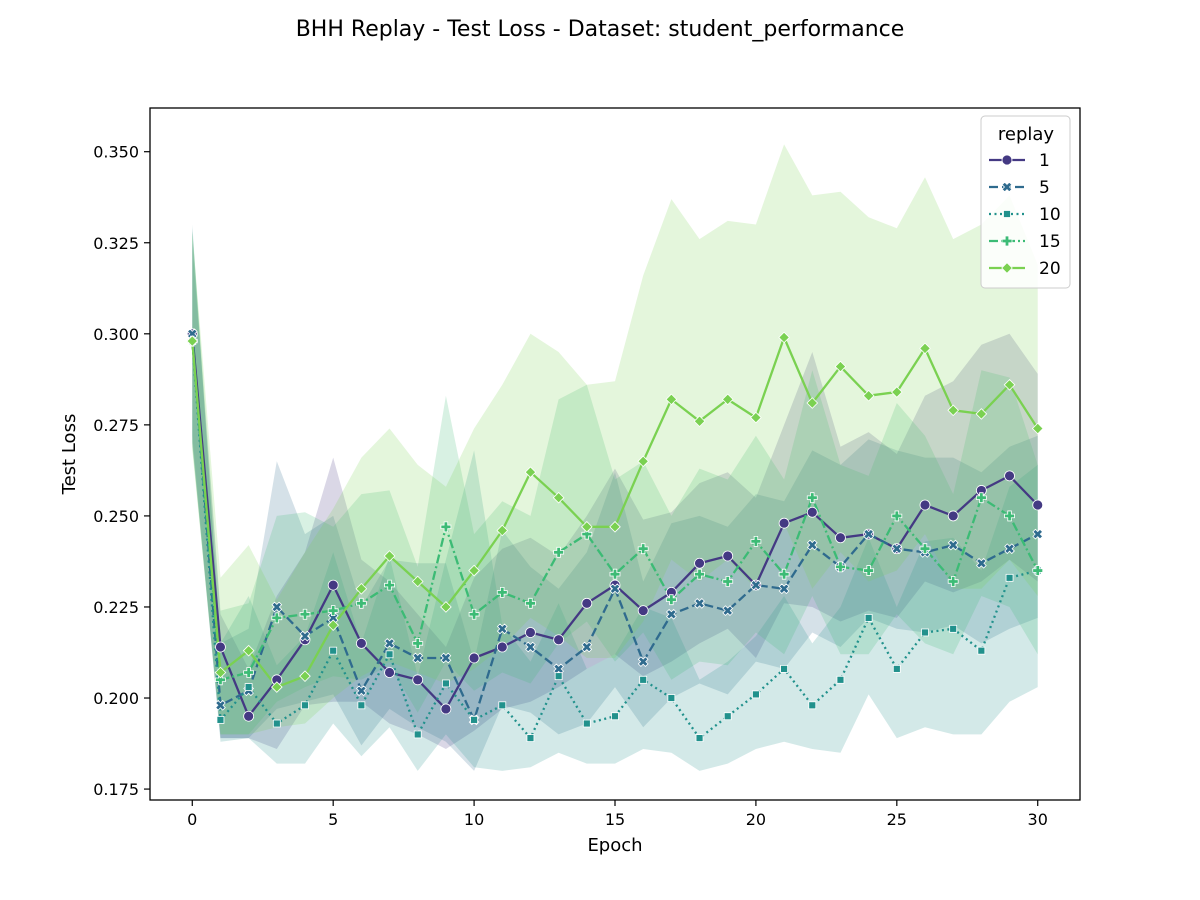  Describe the element at coordinates (121, 471) in the screenshot. I see `y-axis: 0.175 0.200 0.225 0.250 0.275 0.300 0.325 0.350` at that location.